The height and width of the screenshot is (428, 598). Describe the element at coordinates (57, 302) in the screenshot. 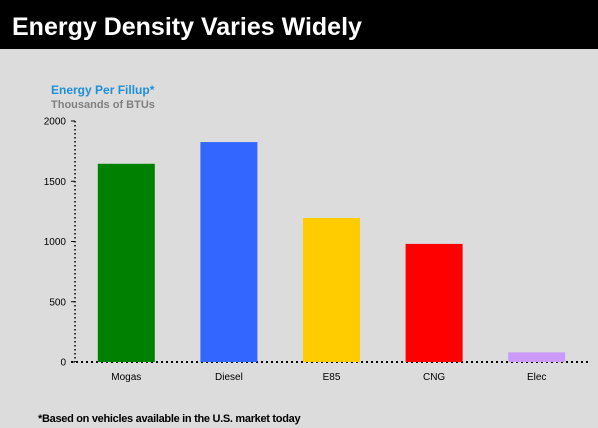

I see `y-tick-label: 500` at that location.